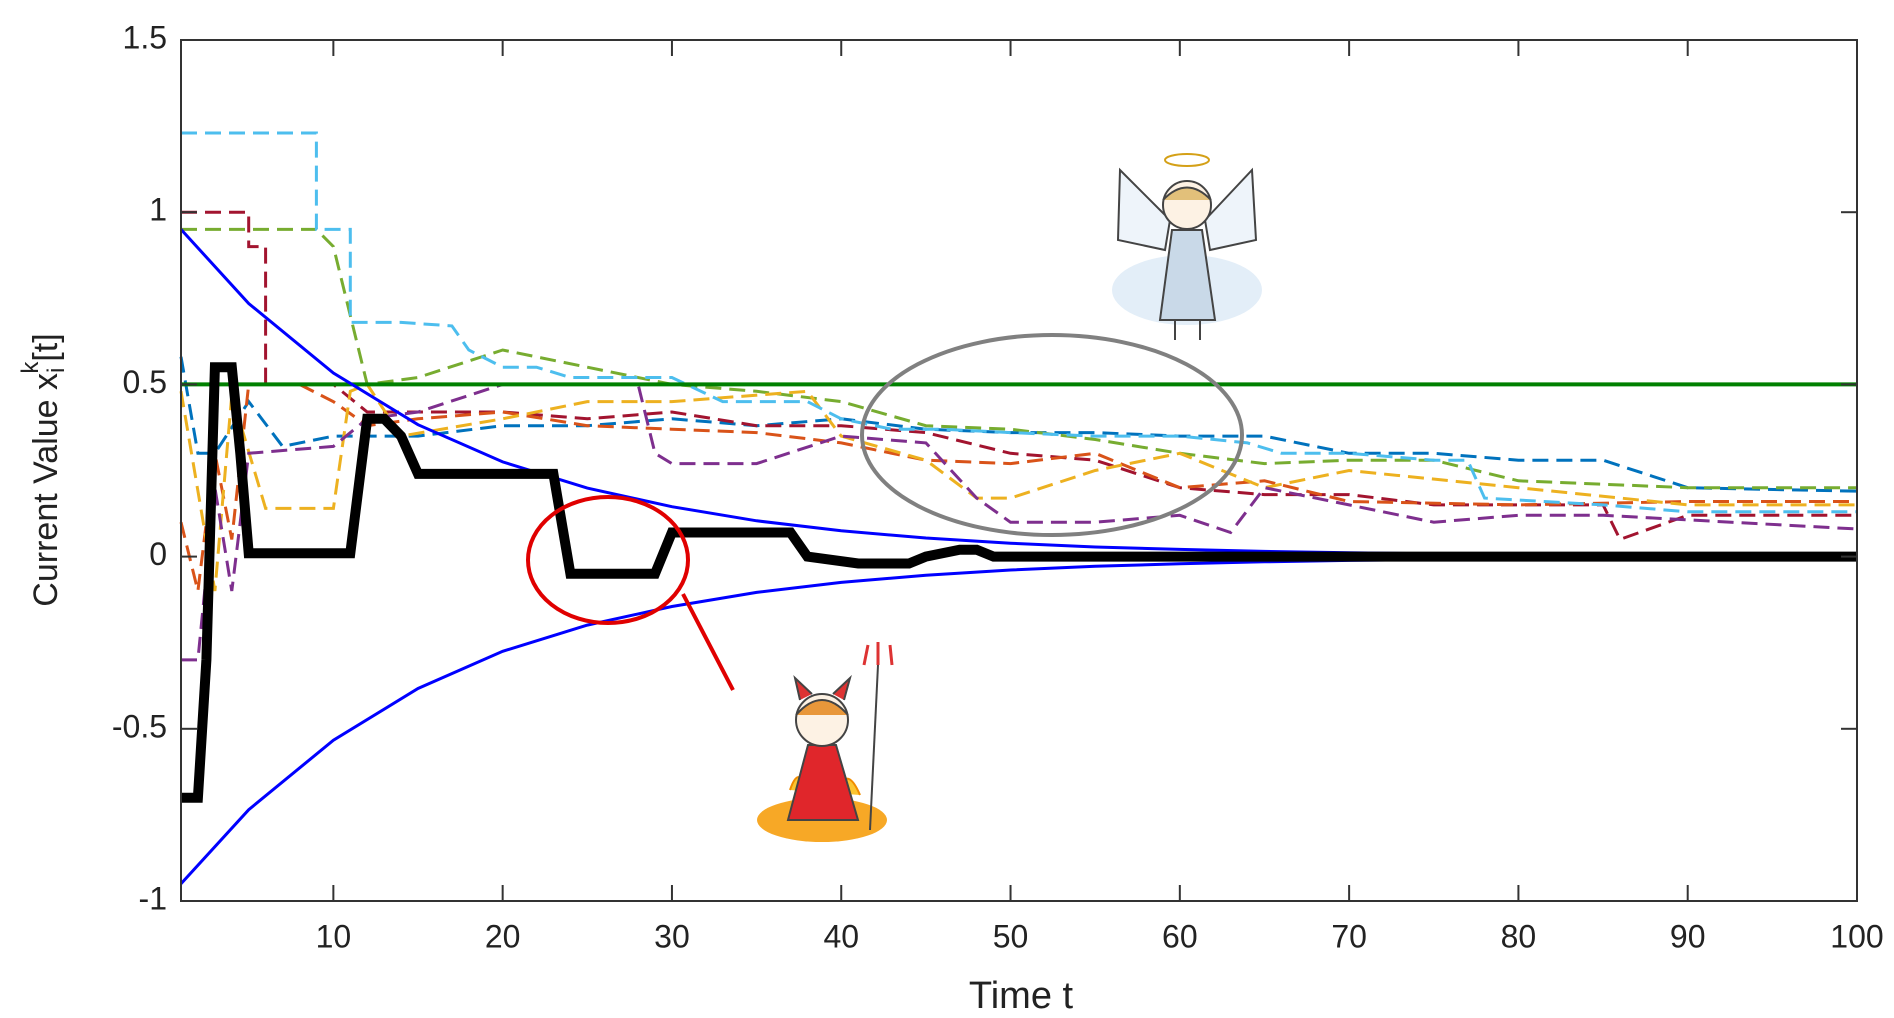 This screenshot has width=1894, height=1018. I want to click on highlight-circle, so click(608, 560).